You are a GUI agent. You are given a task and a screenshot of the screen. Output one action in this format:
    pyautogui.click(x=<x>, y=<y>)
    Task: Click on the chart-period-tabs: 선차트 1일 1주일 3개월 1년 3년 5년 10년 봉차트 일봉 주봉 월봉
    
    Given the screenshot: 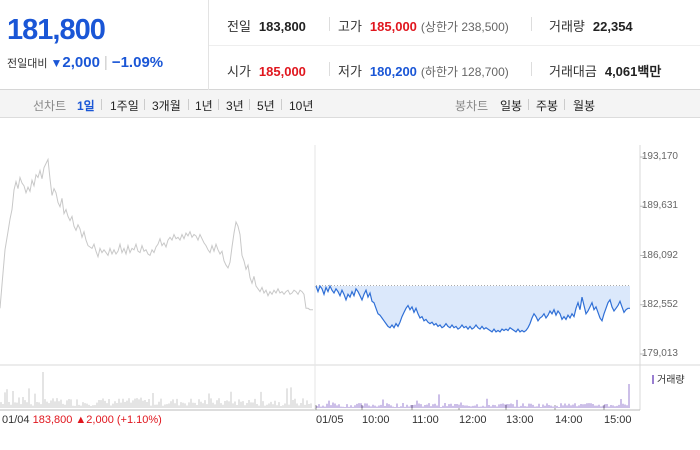 What is the action you would take?
    pyautogui.click(x=350, y=104)
    